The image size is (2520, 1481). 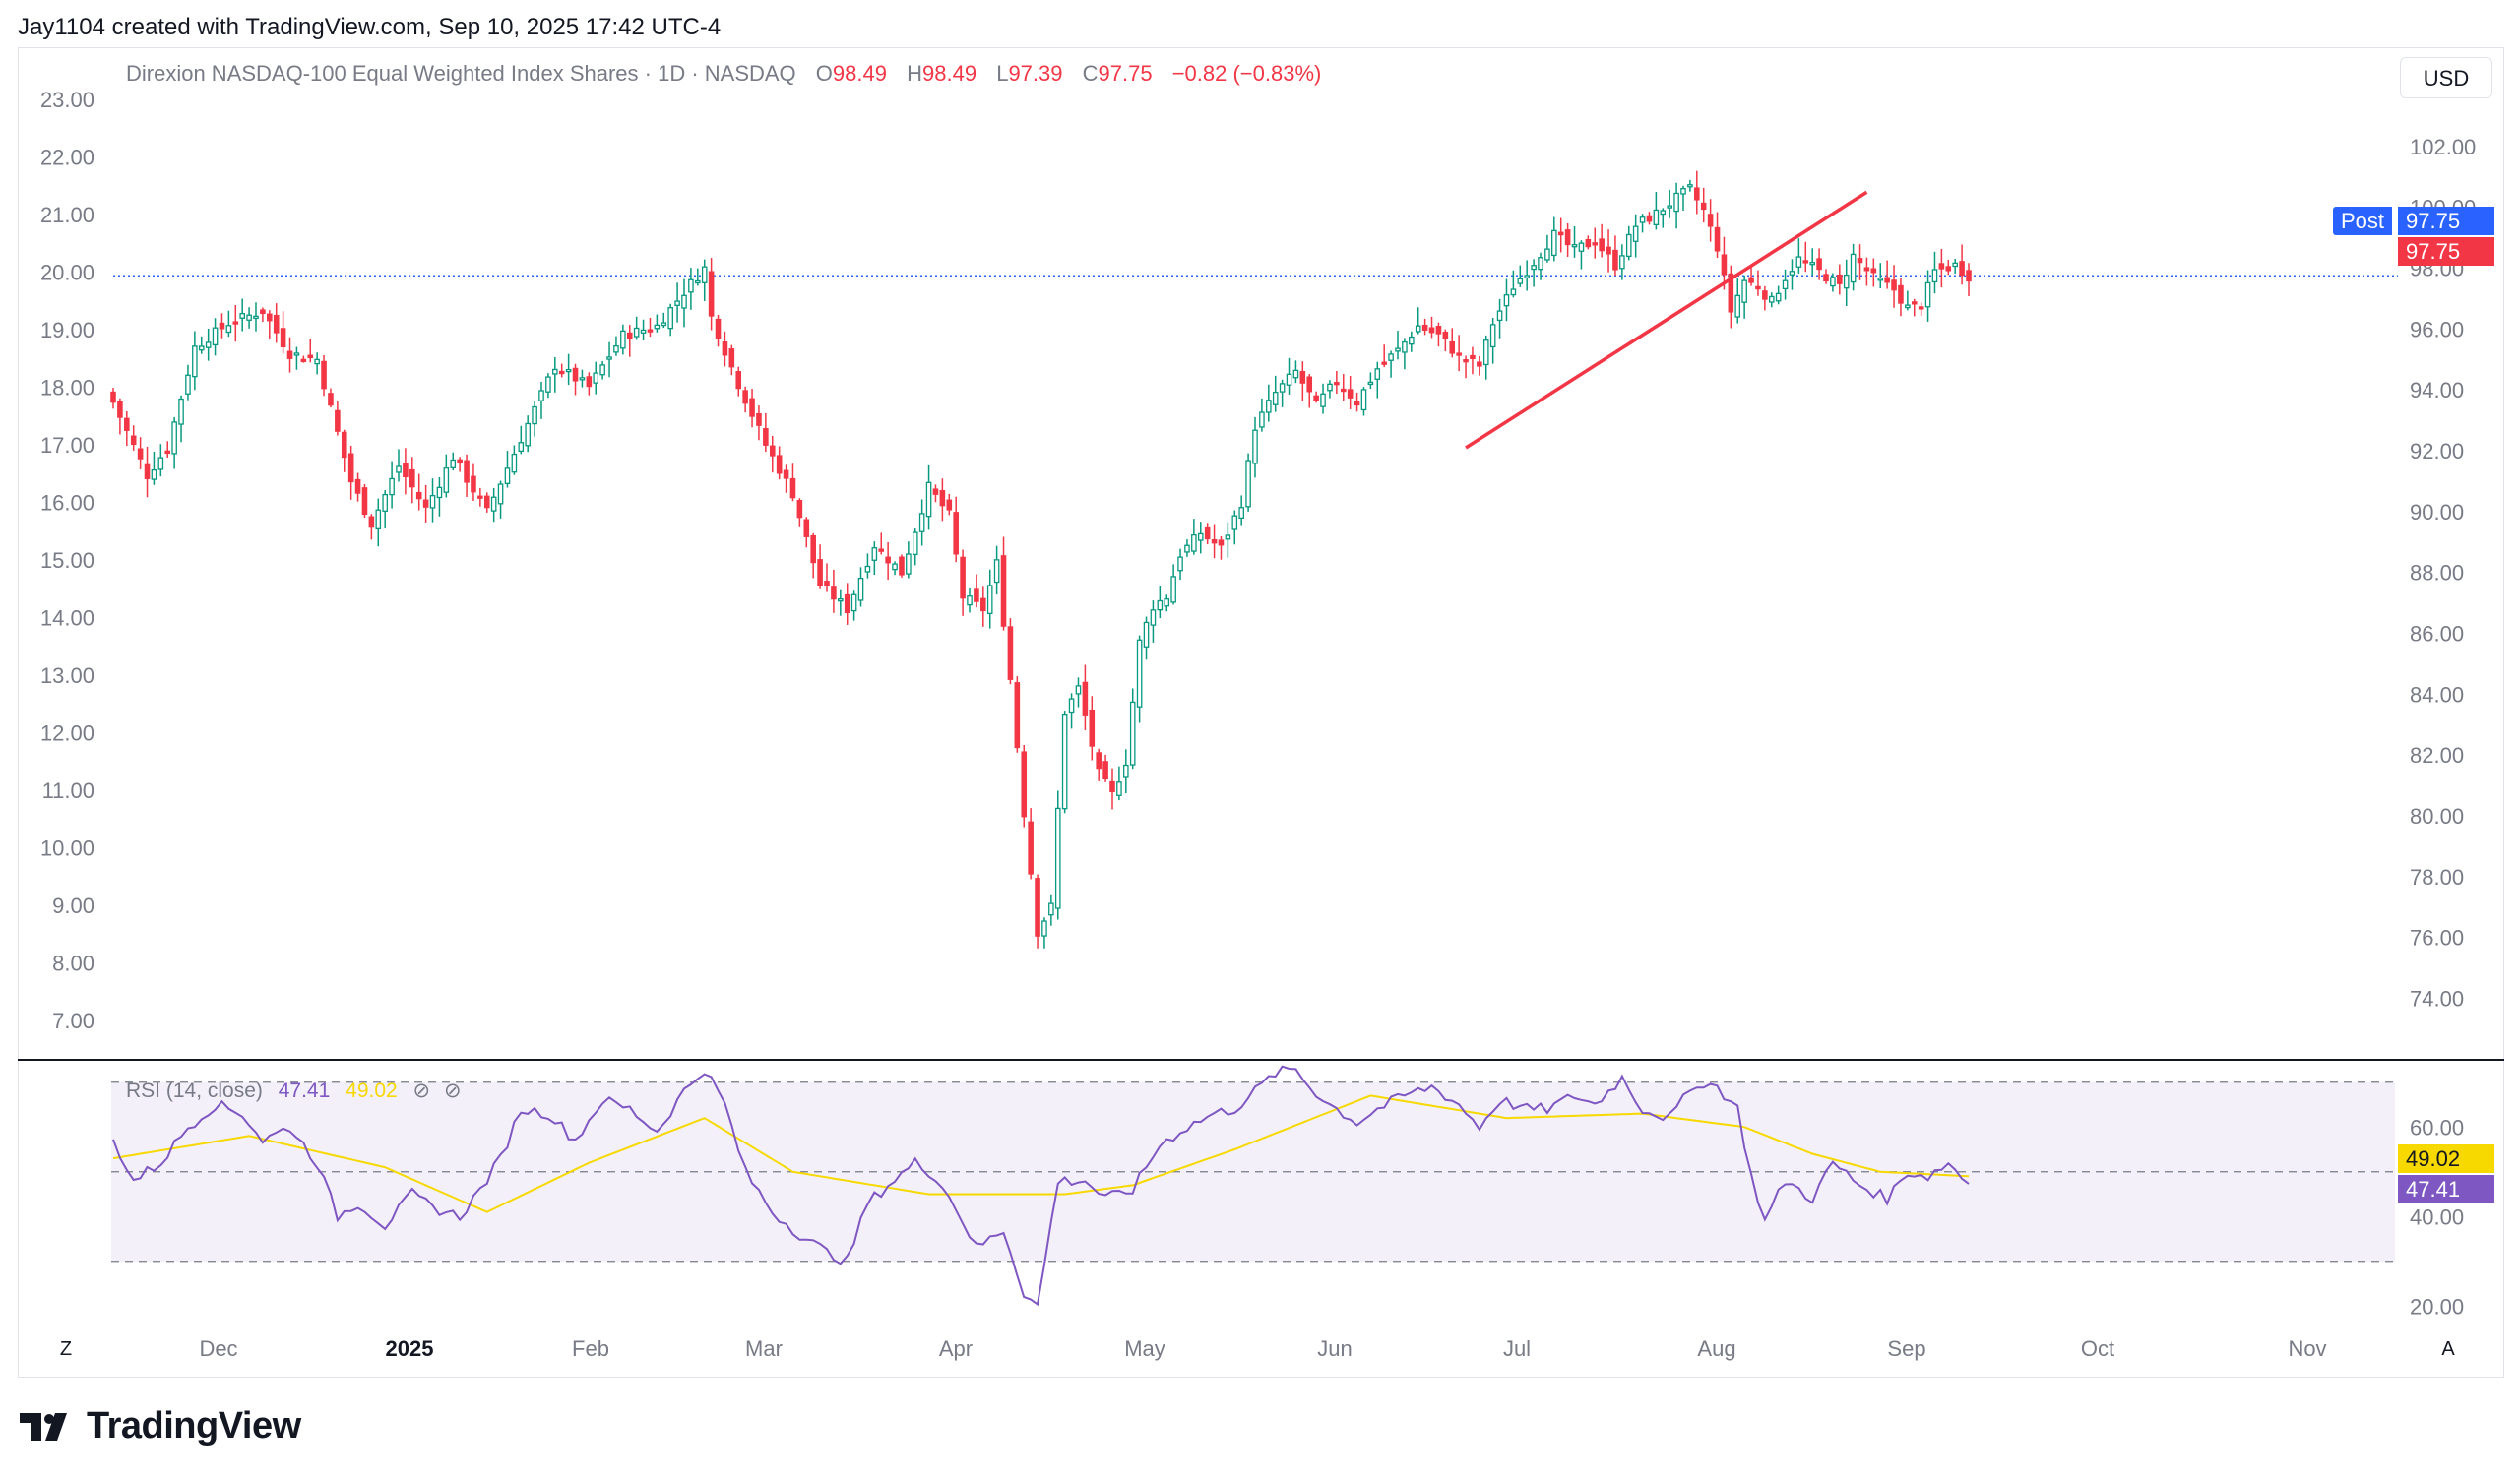 I want to click on auto-scale-z-button: Z, so click(x=66, y=1349).